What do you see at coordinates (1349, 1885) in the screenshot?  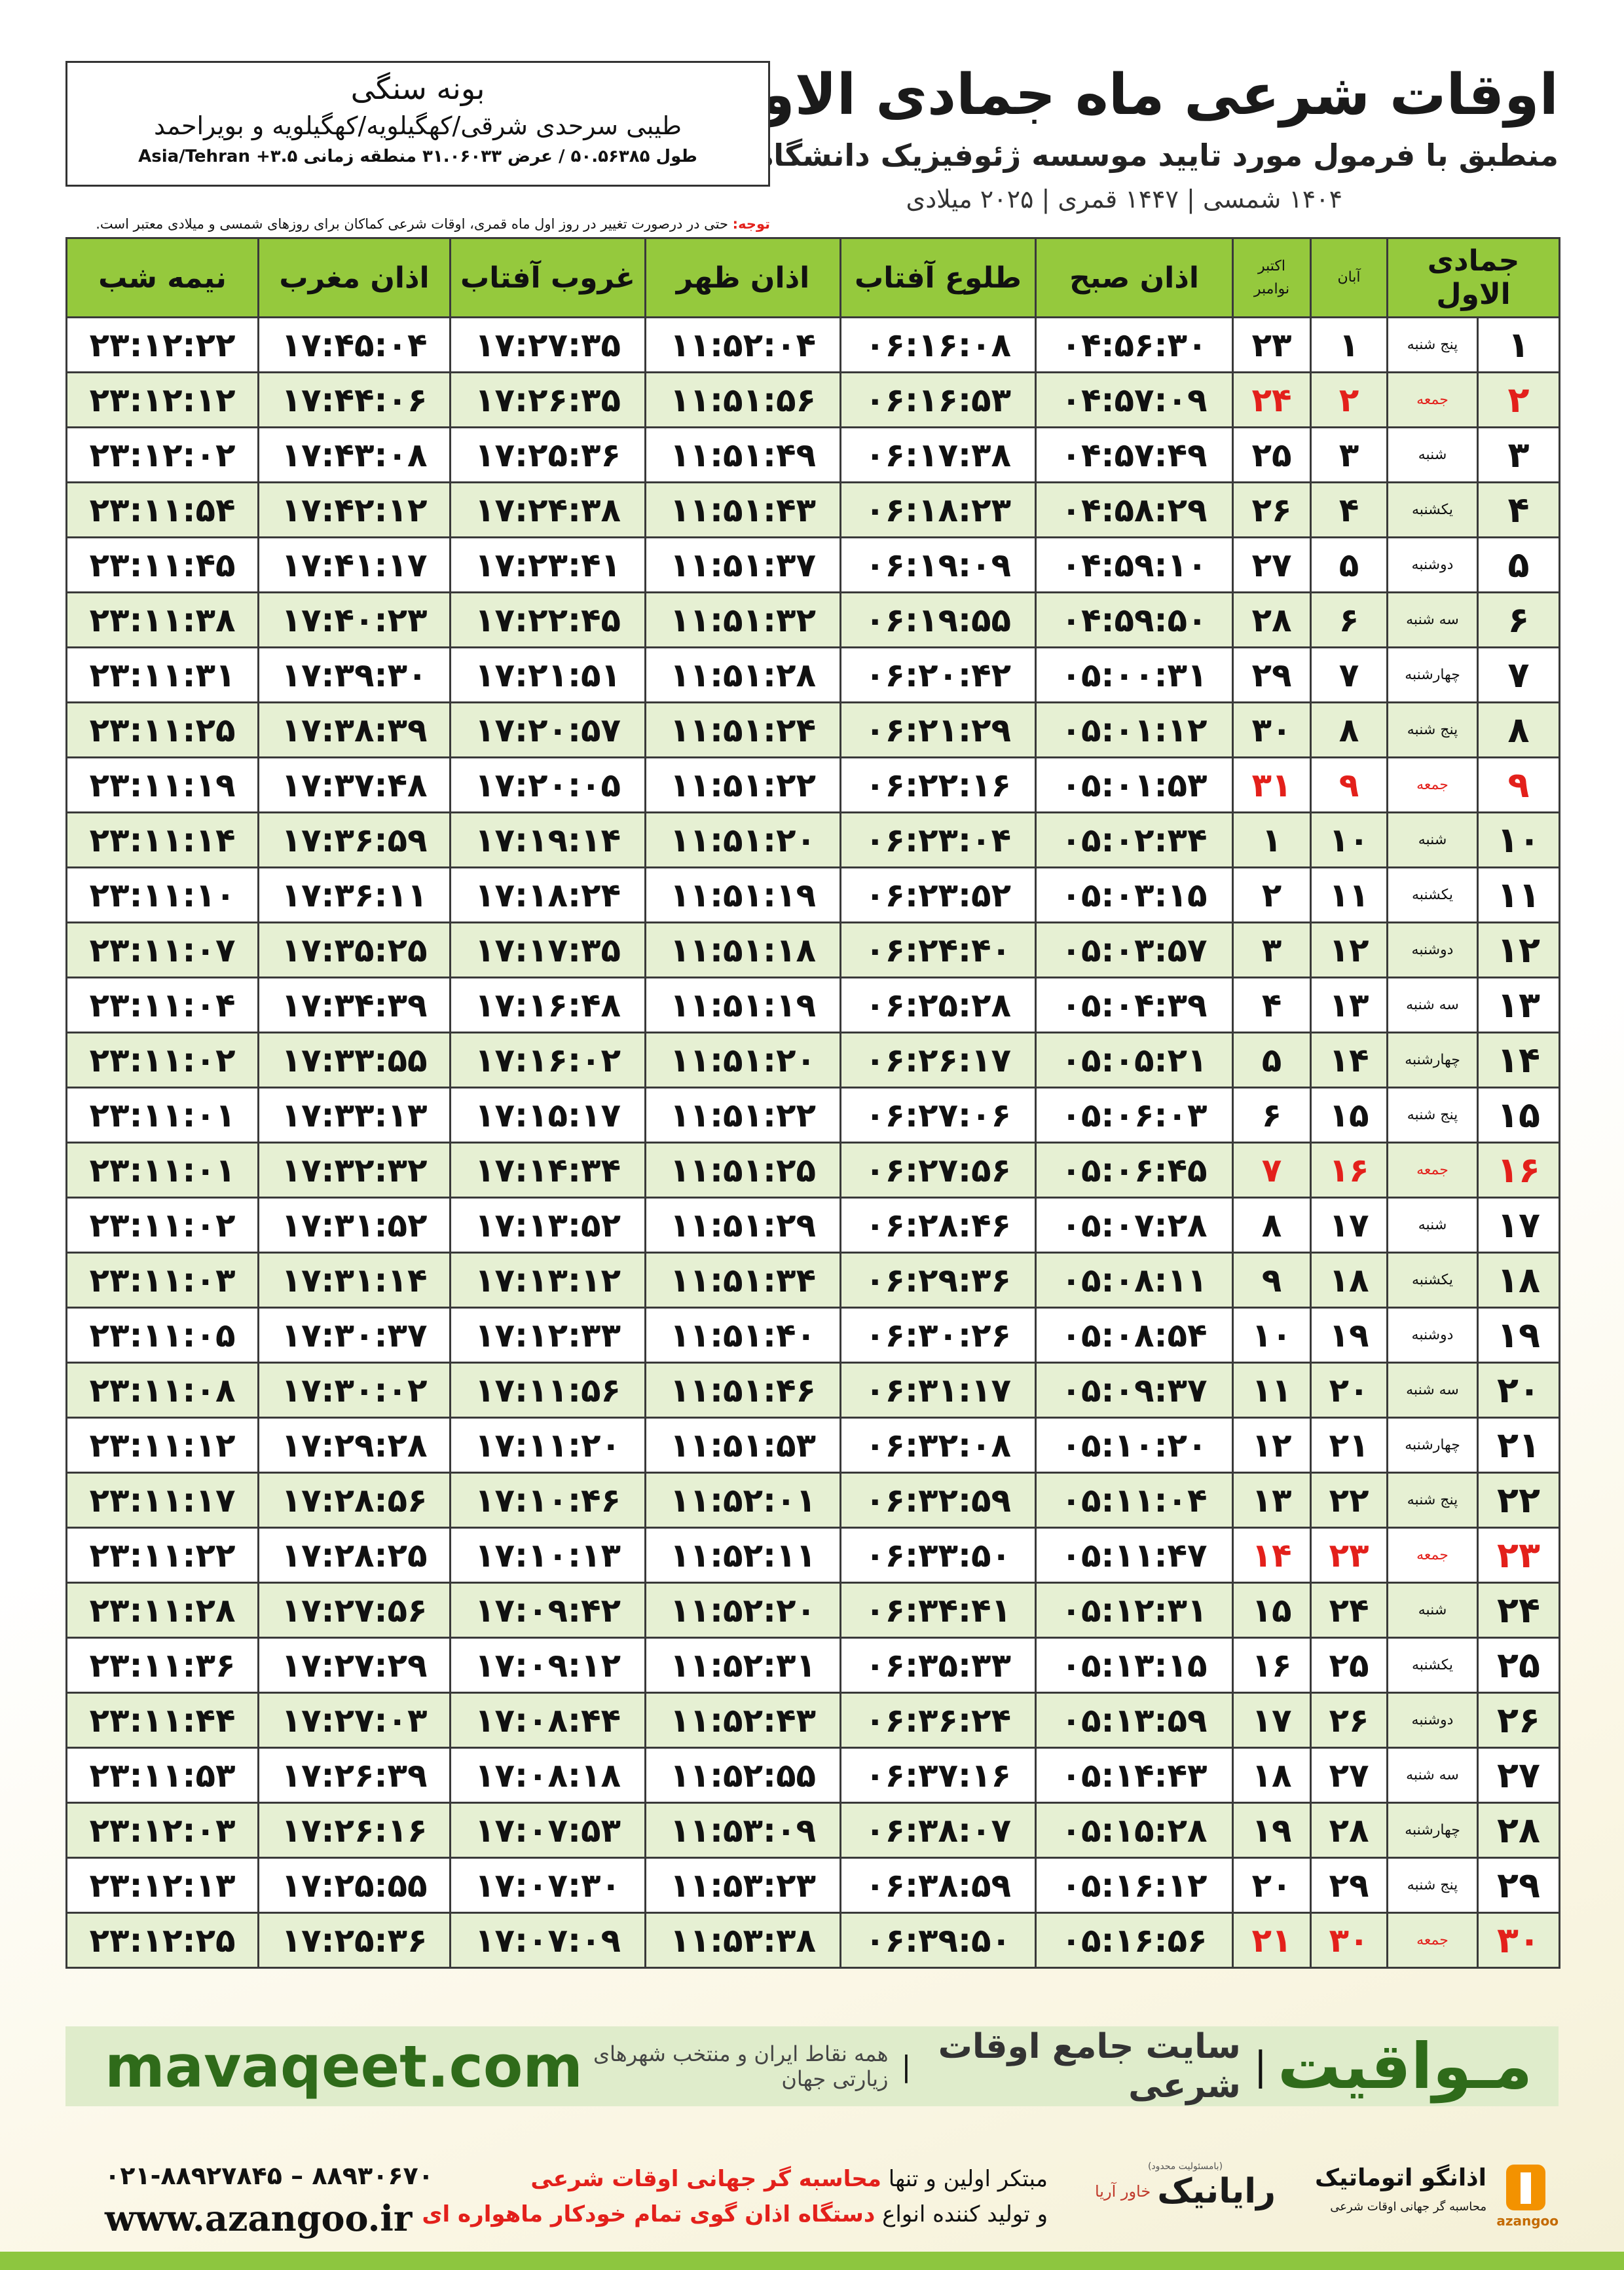 I see `table-cell: ۲۹` at bounding box center [1349, 1885].